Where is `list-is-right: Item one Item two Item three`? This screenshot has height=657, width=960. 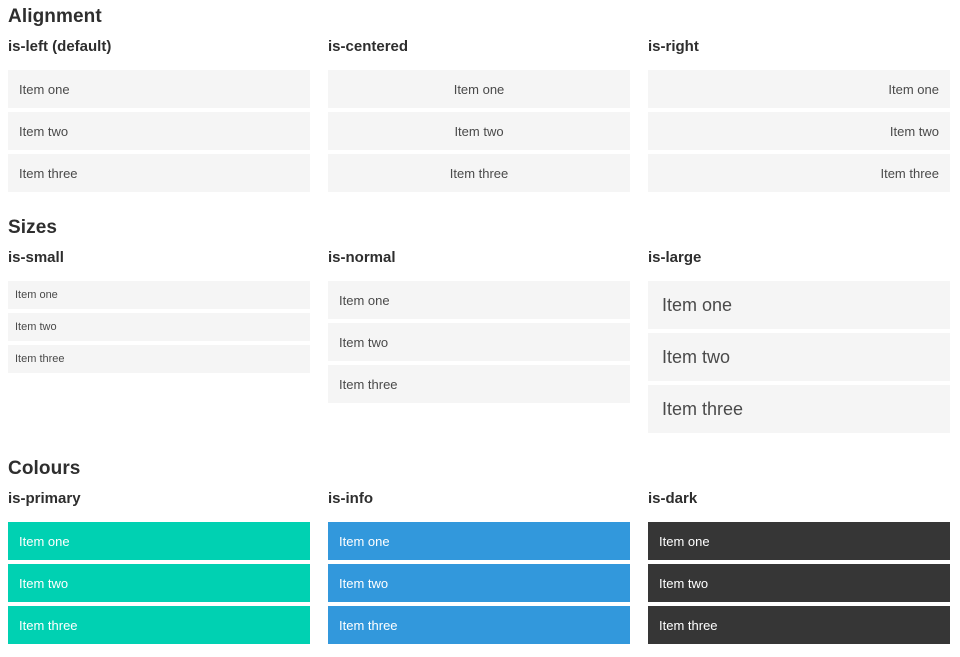 list-is-right: Item one Item two Item three is located at coordinates (799, 131).